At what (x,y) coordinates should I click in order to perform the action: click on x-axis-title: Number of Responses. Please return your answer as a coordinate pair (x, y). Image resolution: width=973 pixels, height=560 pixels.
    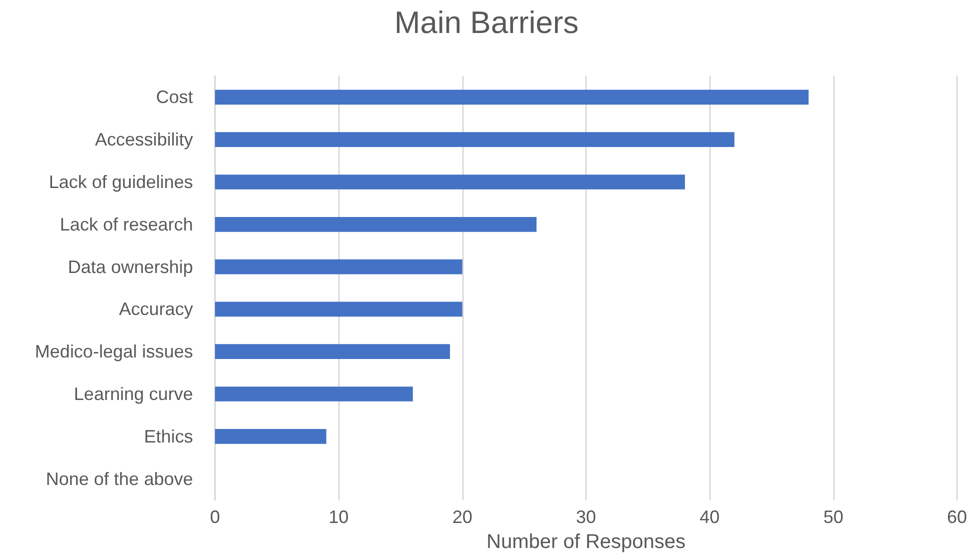
    Looking at the image, I should click on (586, 542).